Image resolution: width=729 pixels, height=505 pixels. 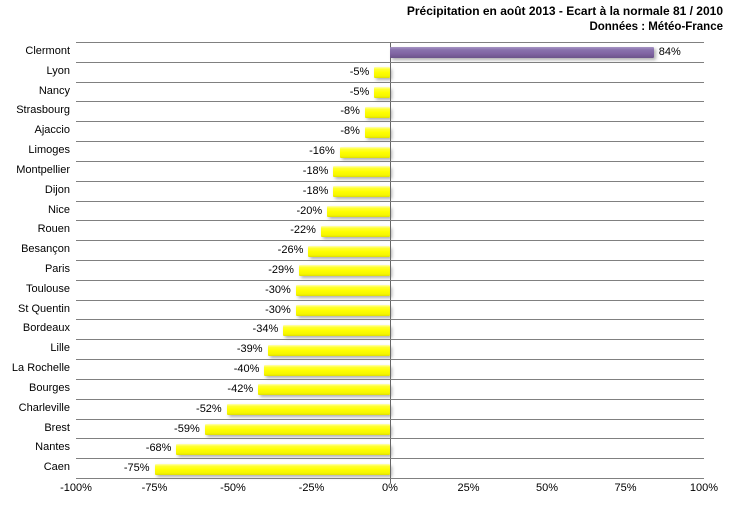 I want to click on value-label-nice: -20%, so click(x=309, y=210).